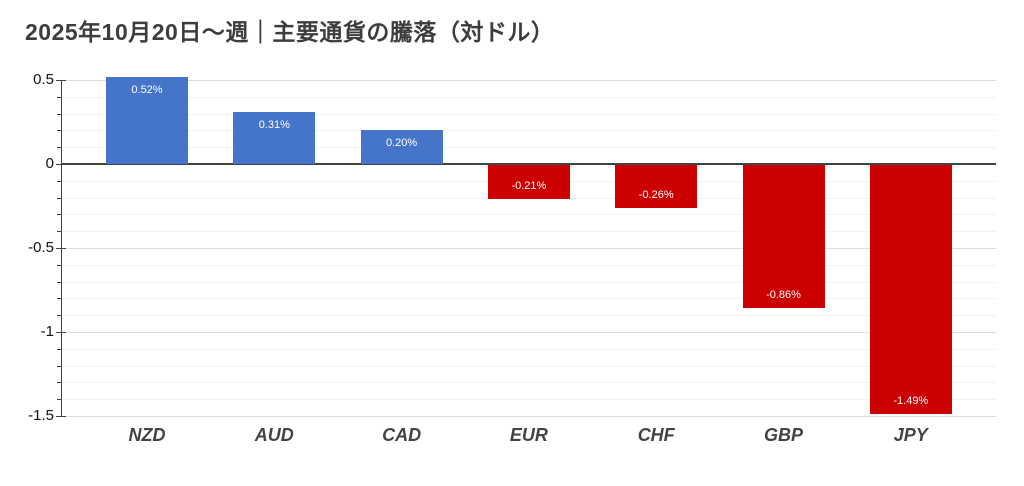 The width and height of the screenshot is (1024, 486). Describe the element at coordinates (910, 290) in the screenshot. I see `bar-jpy: -1.49%` at that location.